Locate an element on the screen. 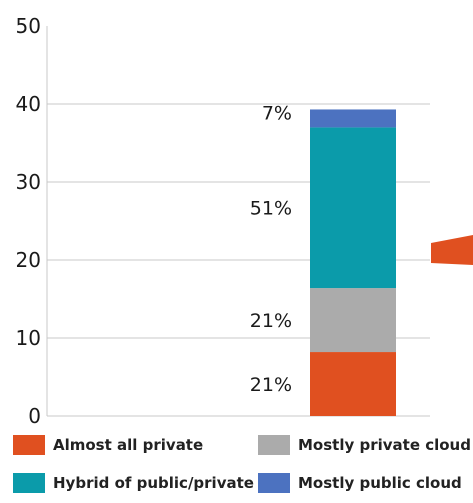 This screenshot has height=503, width=473. y-tick-label-20: 20 is located at coordinates (28, 260).